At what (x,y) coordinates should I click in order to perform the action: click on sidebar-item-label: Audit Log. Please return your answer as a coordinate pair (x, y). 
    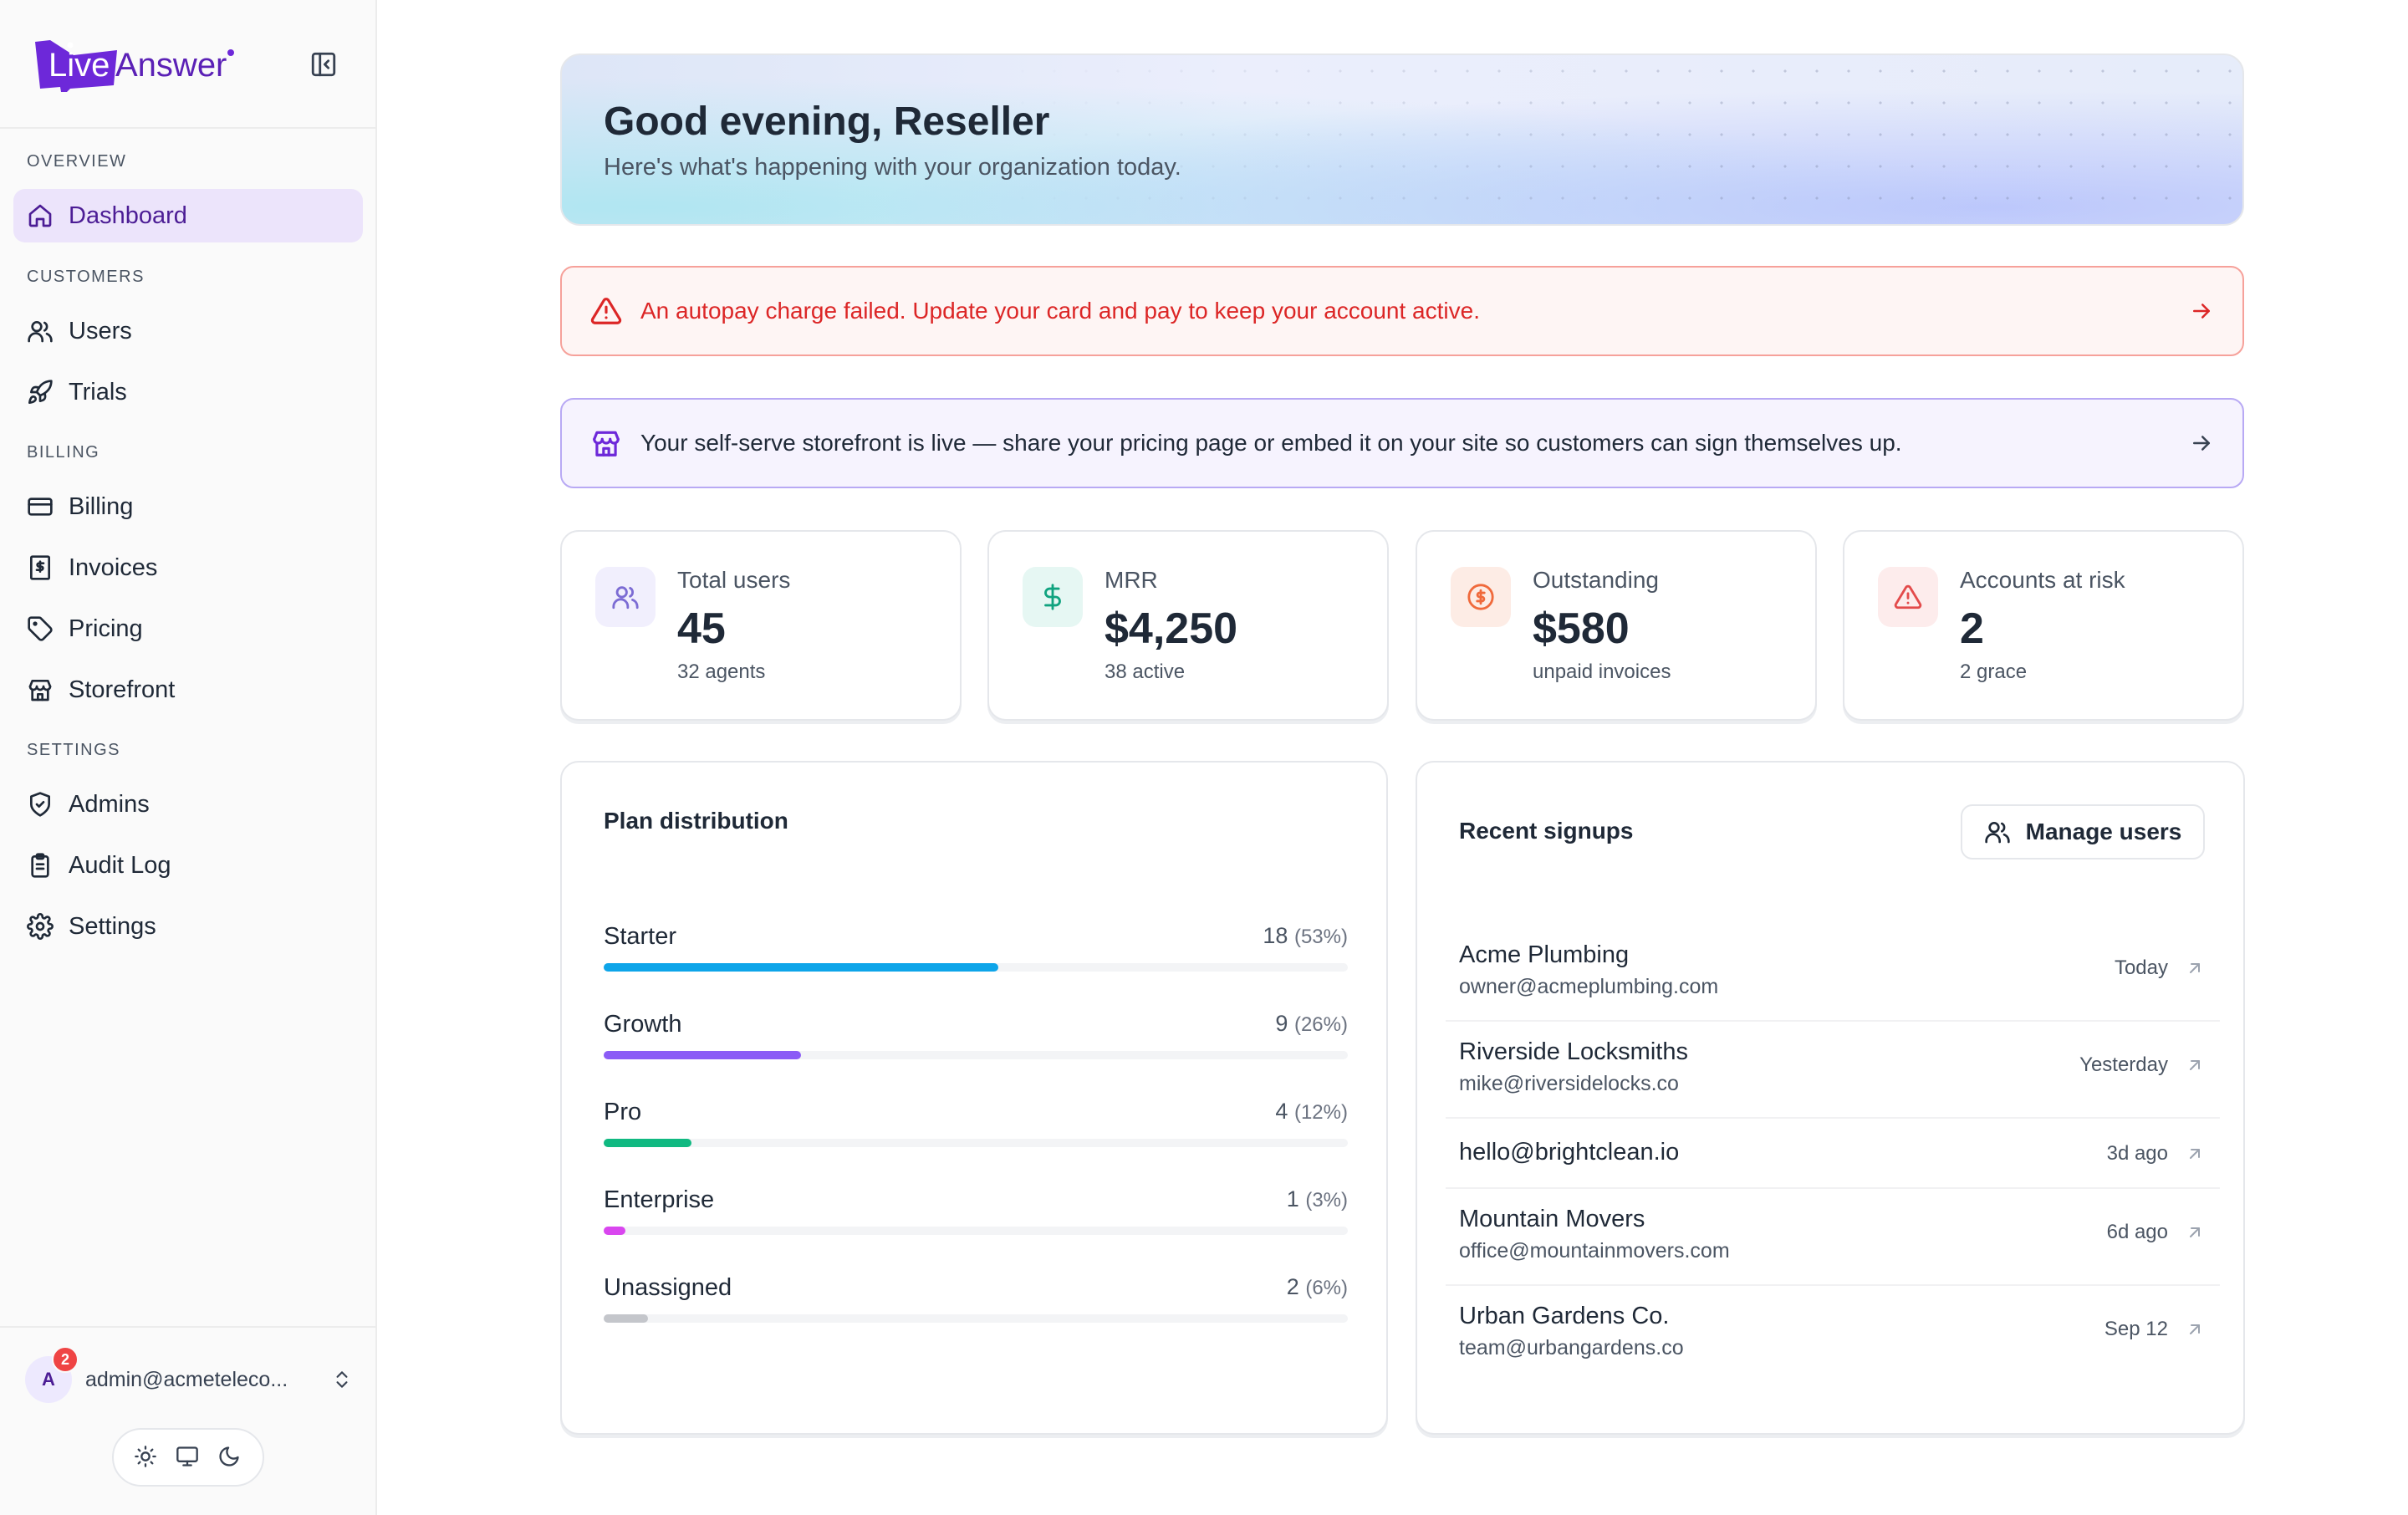
    Looking at the image, I should click on (120, 865).